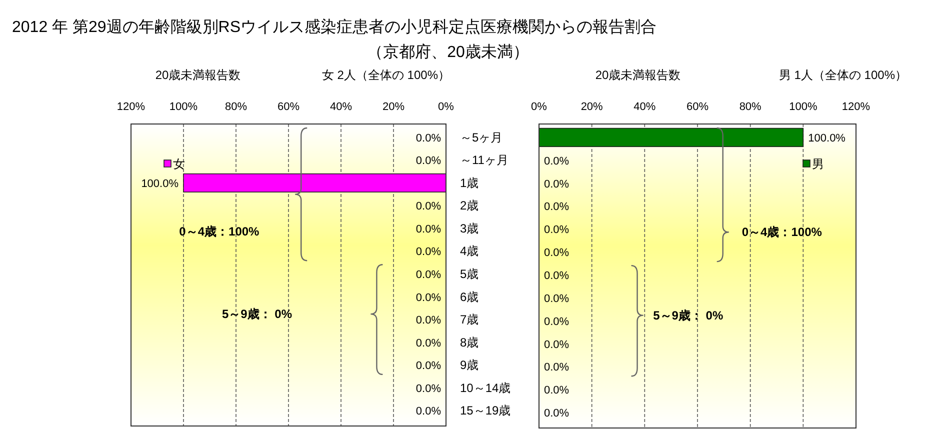  What do you see at coordinates (469, 297) in the screenshot?
I see `y-tick-label: 6歳` at bounding box center [469, 297].